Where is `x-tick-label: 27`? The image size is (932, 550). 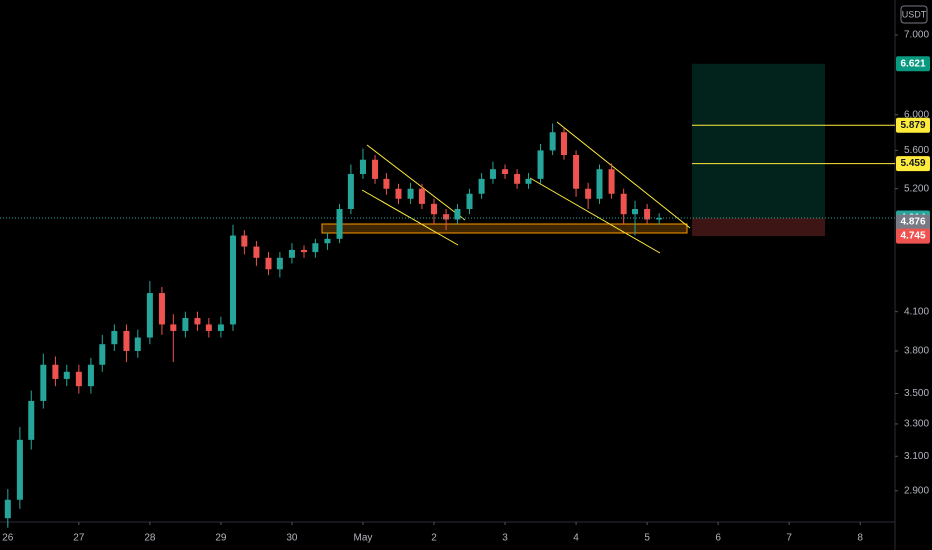 x-tick-label: 27 is located at coordinates (79, 538).